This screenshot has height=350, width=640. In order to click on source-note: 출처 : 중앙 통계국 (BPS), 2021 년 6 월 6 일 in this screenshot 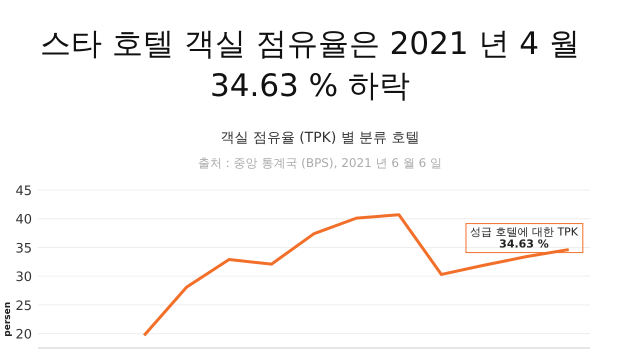, I will do `click(320, 163)`.